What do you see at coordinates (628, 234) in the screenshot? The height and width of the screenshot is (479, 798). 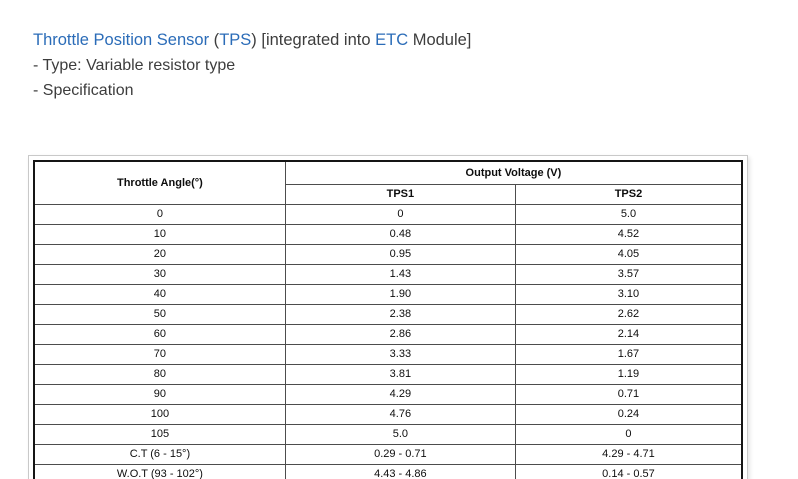 I see `tps2-cell: 4.52` at bounding box center [628, 234].